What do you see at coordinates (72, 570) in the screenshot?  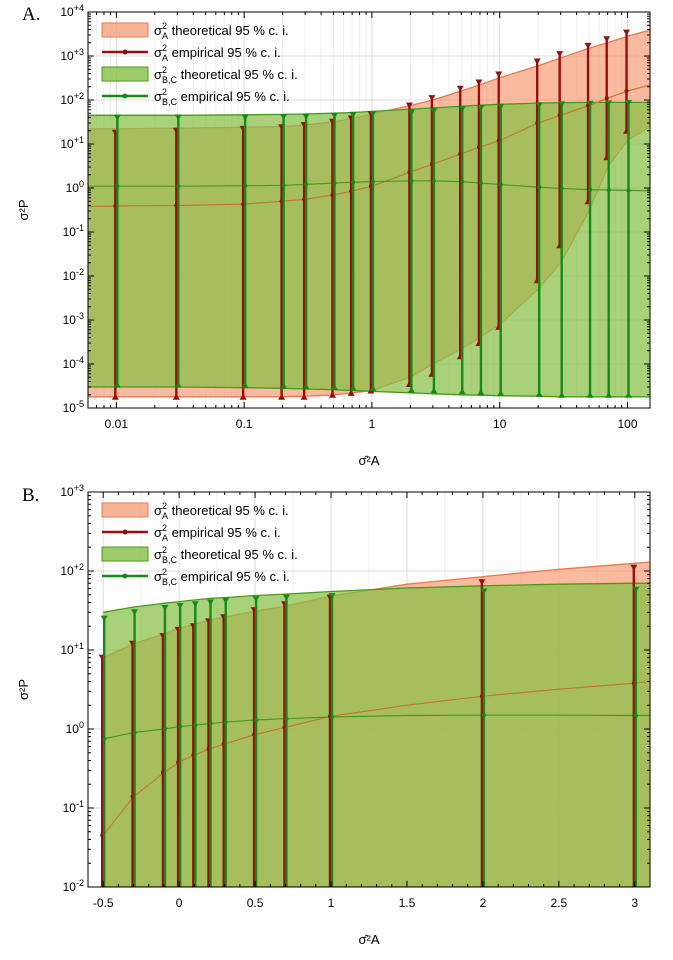 I see `y-tick-label: 10+2` at bounding box center [72, 570].